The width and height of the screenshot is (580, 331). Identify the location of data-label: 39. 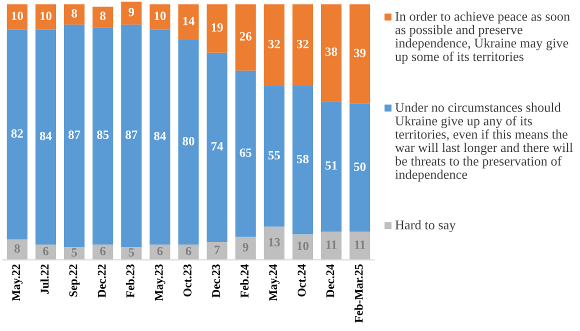
(360, 53).